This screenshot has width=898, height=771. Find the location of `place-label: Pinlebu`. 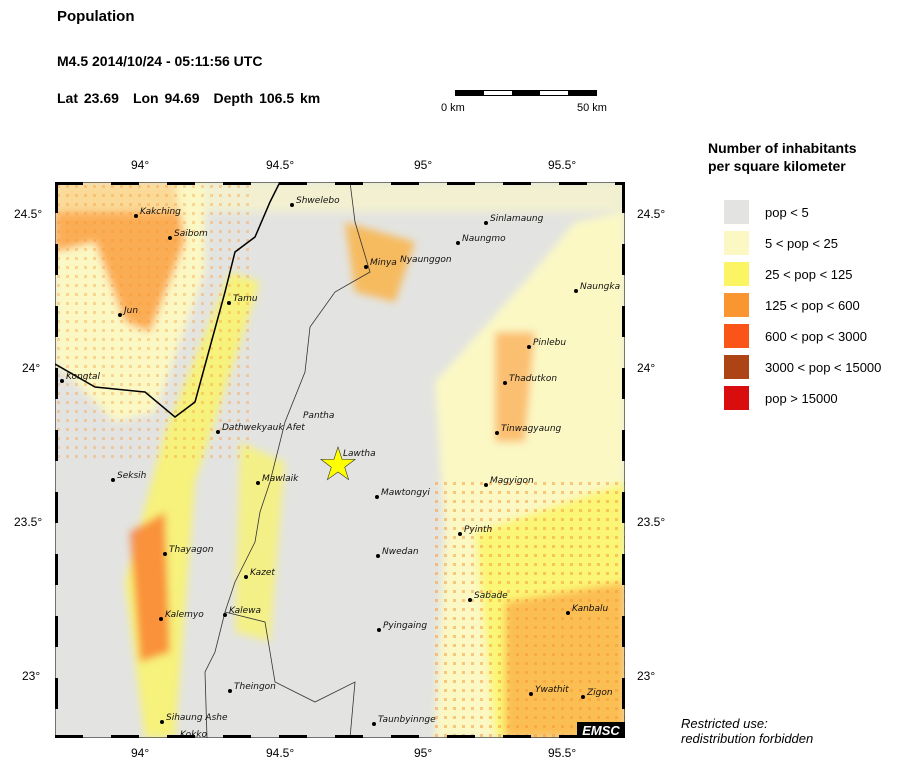

place-label: Pinlebu is located at coordinates (549, 343).